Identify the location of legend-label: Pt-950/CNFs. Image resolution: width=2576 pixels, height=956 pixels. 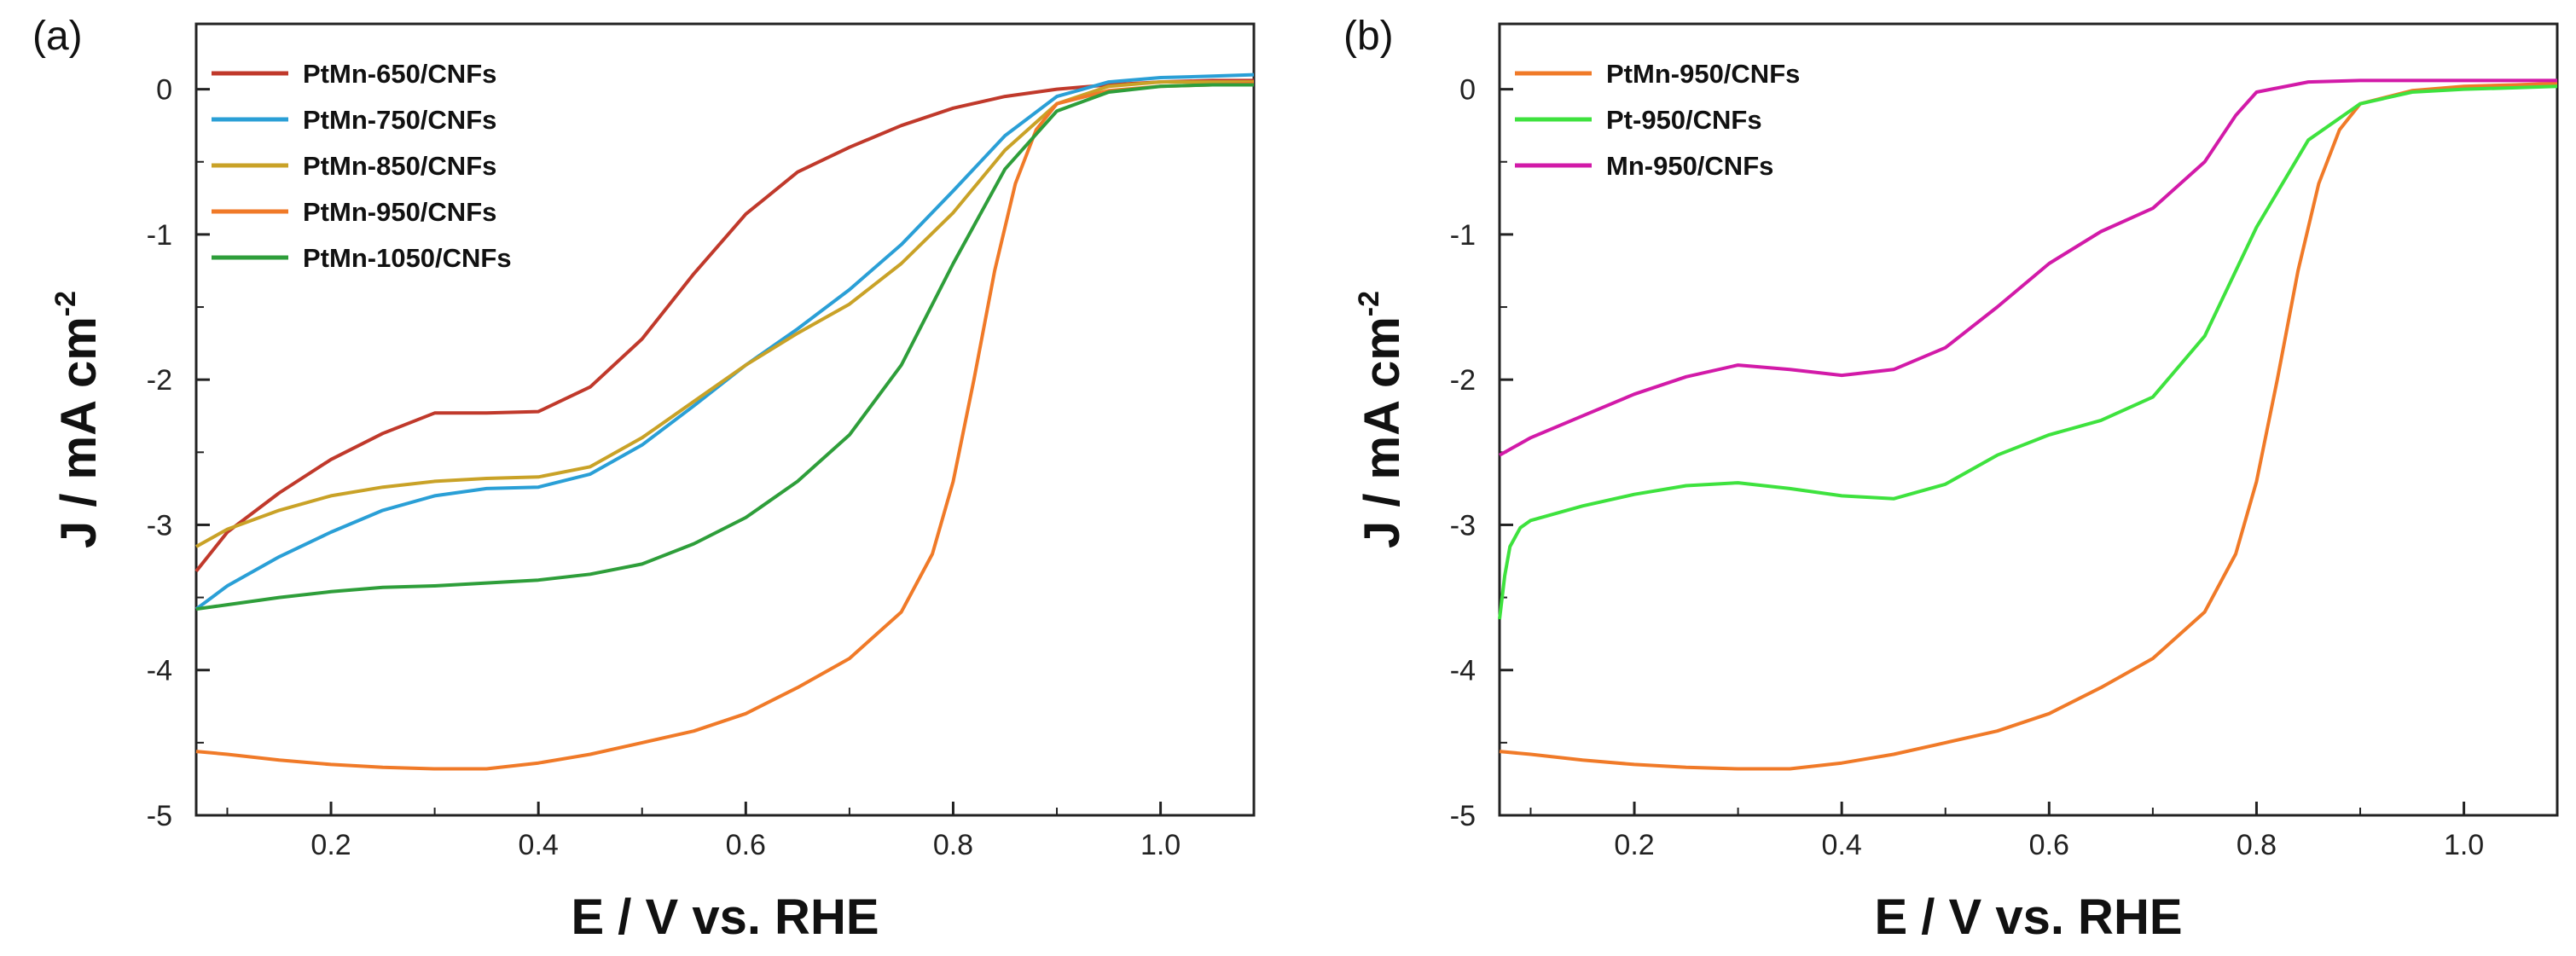
(1684, 120).